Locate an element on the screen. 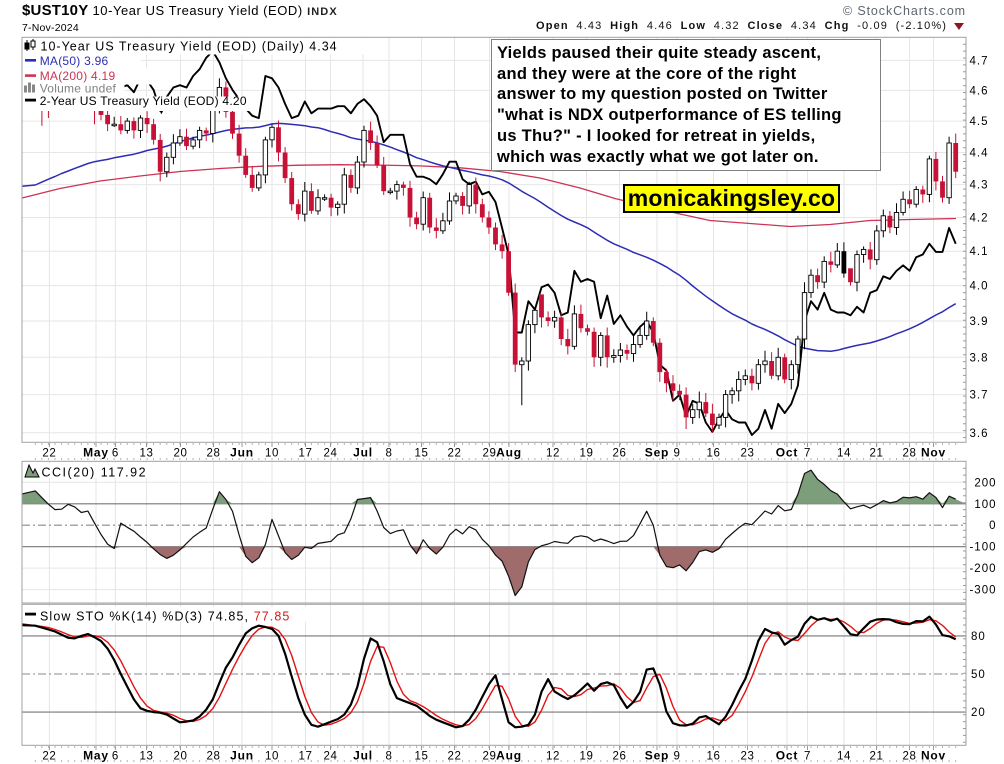 The height and width of the screenshot is (764, 1004). svg-text: -200 is located at coordinates (982, 569).